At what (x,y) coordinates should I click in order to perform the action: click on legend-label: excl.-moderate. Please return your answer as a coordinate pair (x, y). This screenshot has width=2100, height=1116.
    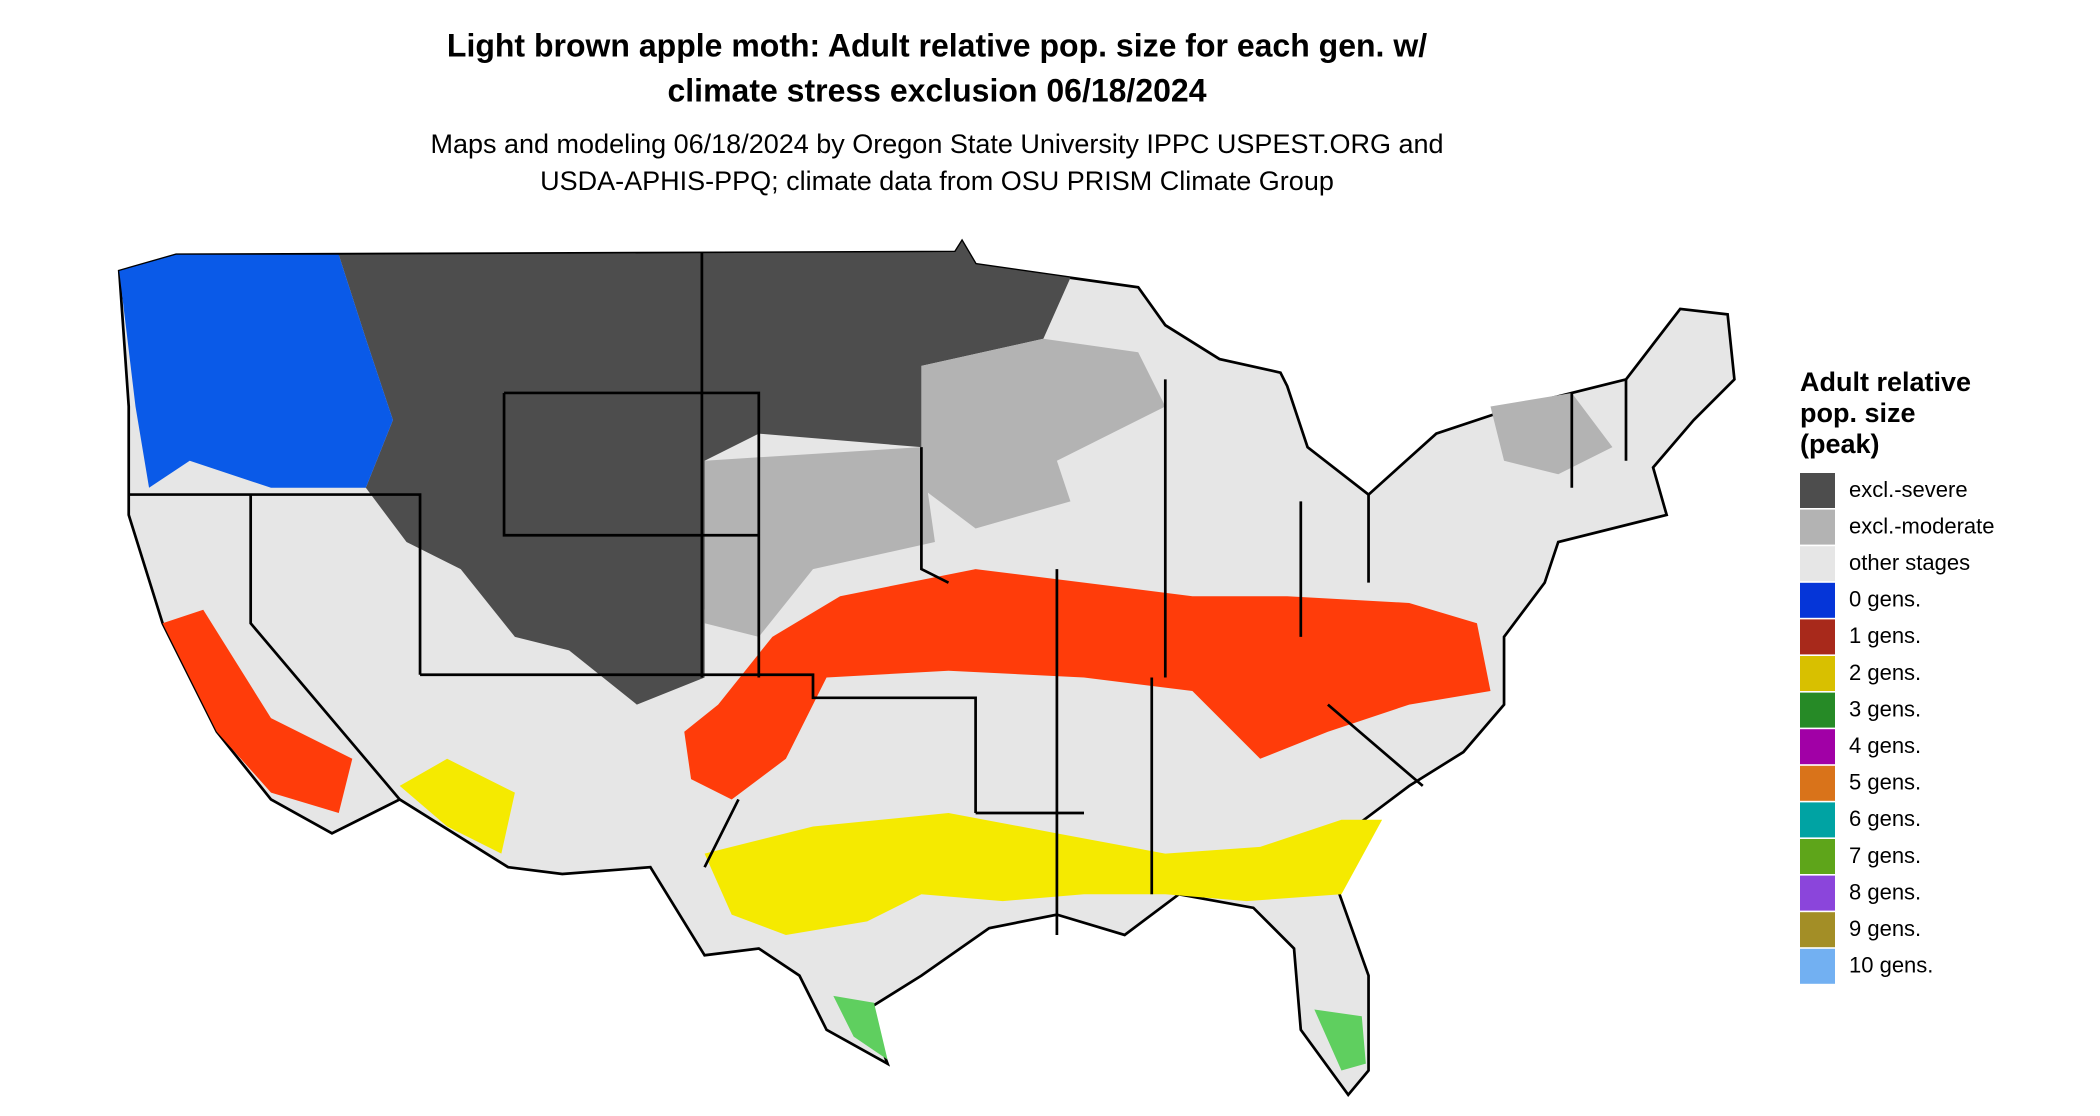
    Looking at the image, I should click on (1922, 525).